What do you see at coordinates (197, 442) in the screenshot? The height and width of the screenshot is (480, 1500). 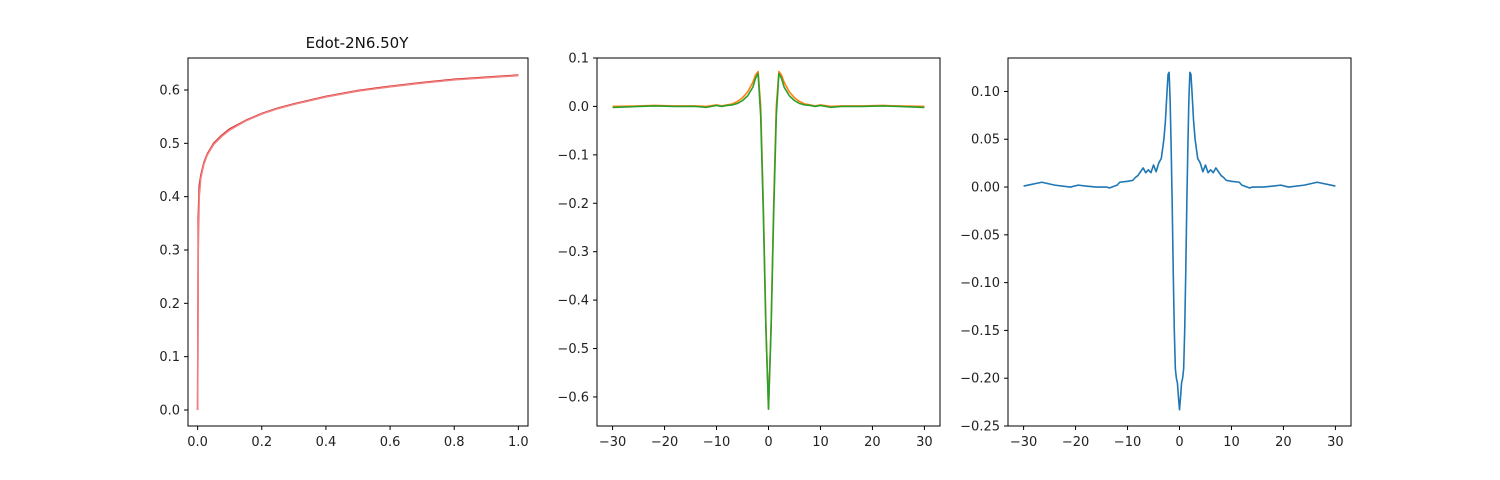 I see `x-tick-label: 0.0` at bounding box center [197, 442].